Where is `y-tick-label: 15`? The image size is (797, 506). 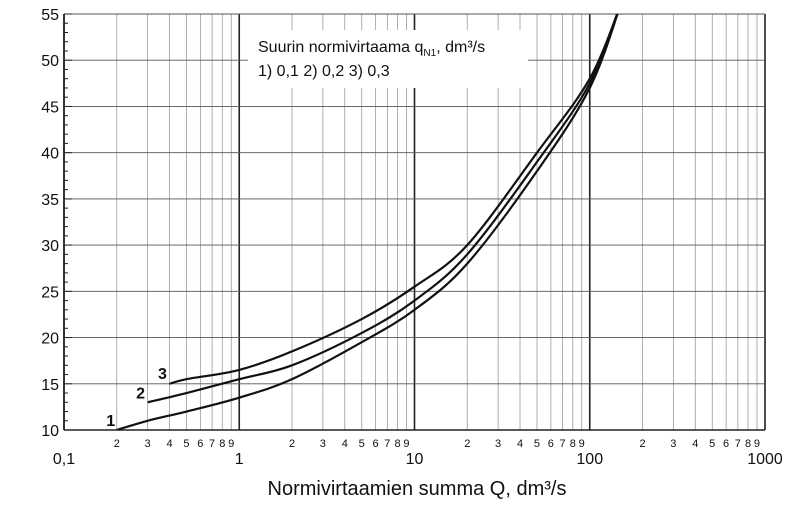
y-tick-label: 15 is located at coordinates (50, 385).